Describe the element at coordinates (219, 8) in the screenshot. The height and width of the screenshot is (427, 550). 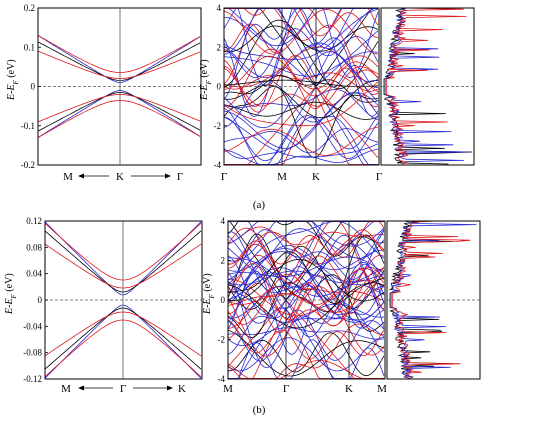
I see `y-tick-label: 4` at that location.